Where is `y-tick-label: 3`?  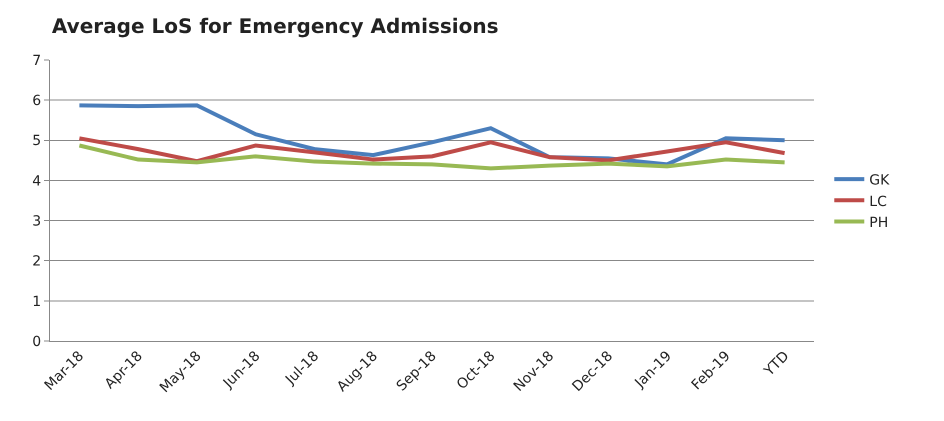
y-tick-label: 3 is located at coordinates (37, 221).